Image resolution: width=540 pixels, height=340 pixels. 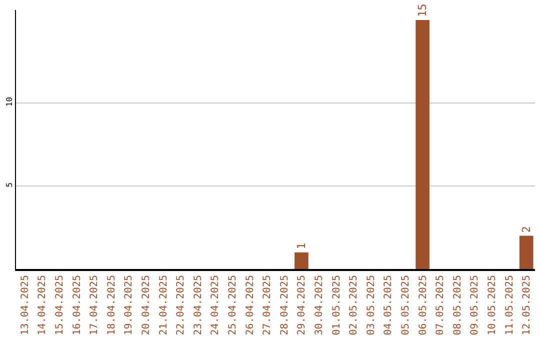 I want to click on x-tick-label: 05.05.2025, so click(x=406, y=305).